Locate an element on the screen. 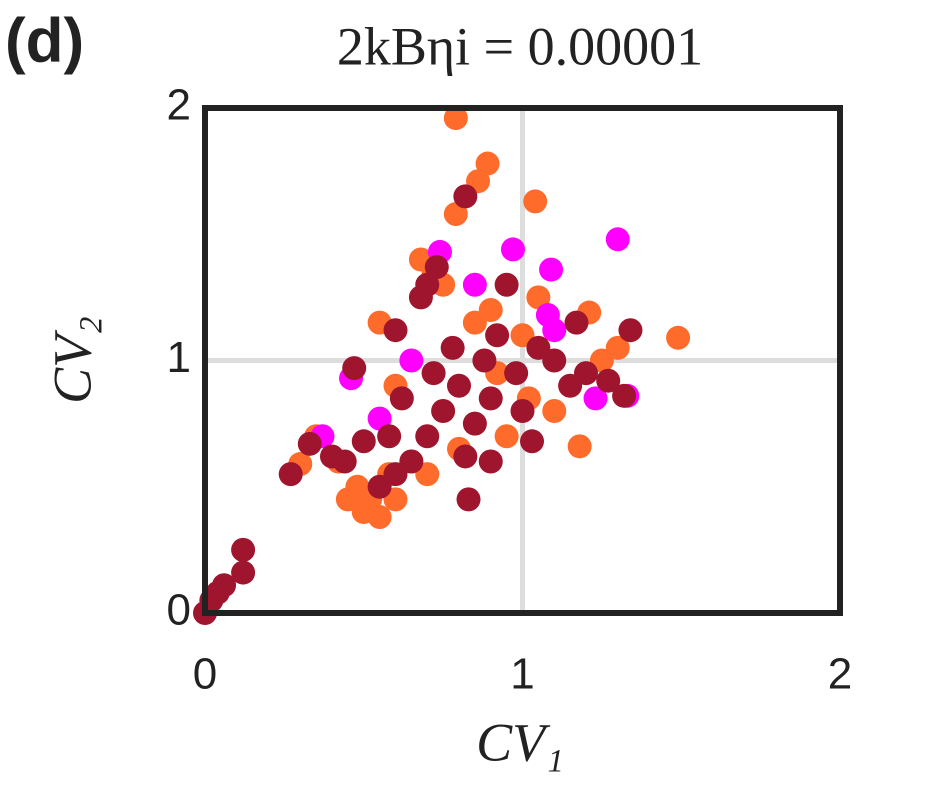  x-tick-label: 1 is located at coordinates (522, 674).